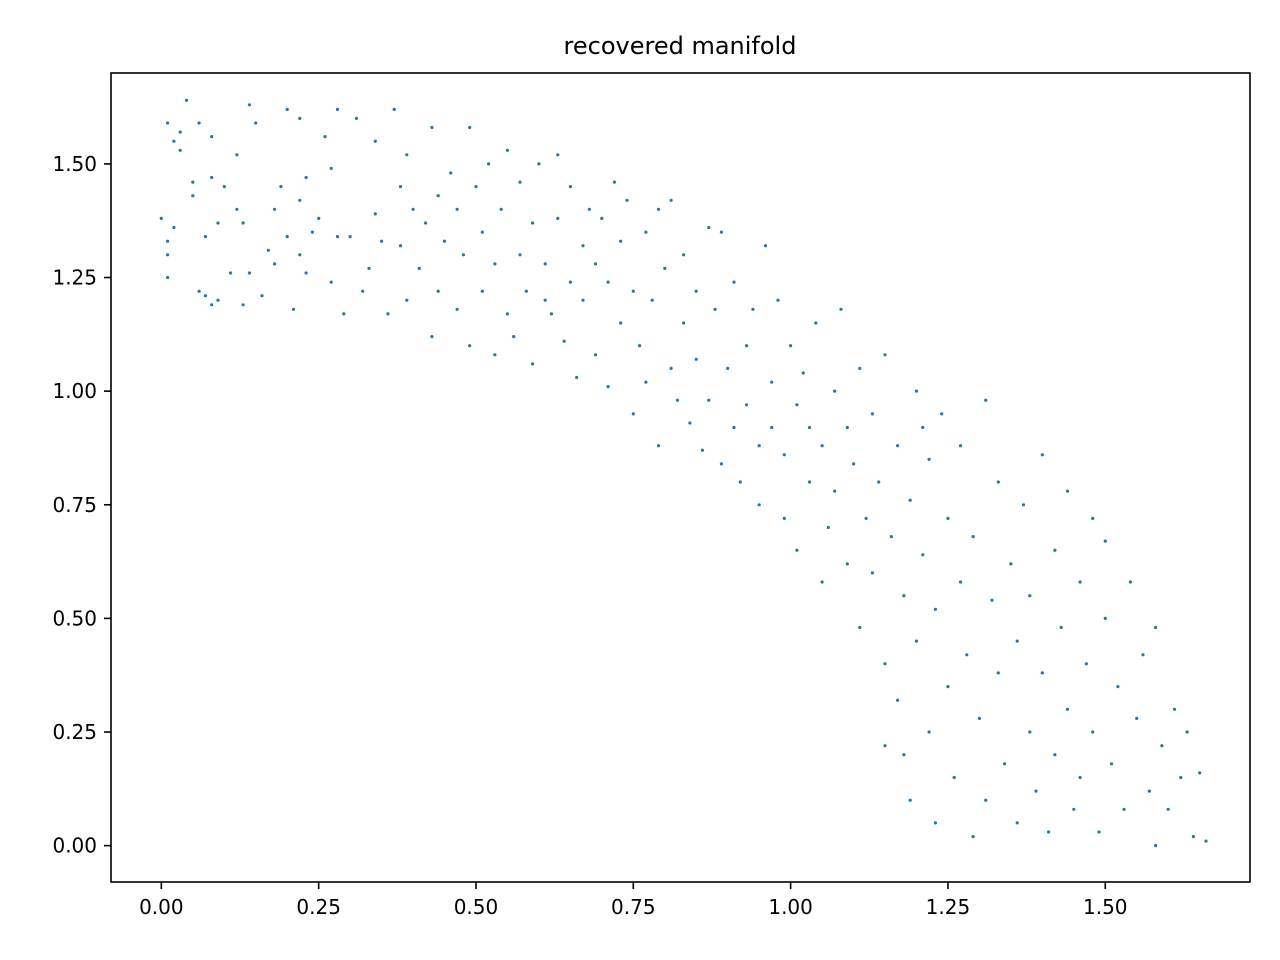  I want to click on x-tick-label: 1.00, so click(790, 907).